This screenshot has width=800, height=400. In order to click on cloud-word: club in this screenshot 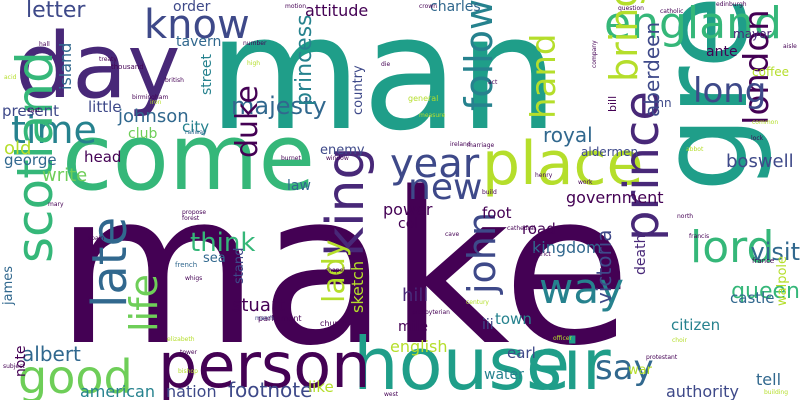, I will do `click(143, 134)`.